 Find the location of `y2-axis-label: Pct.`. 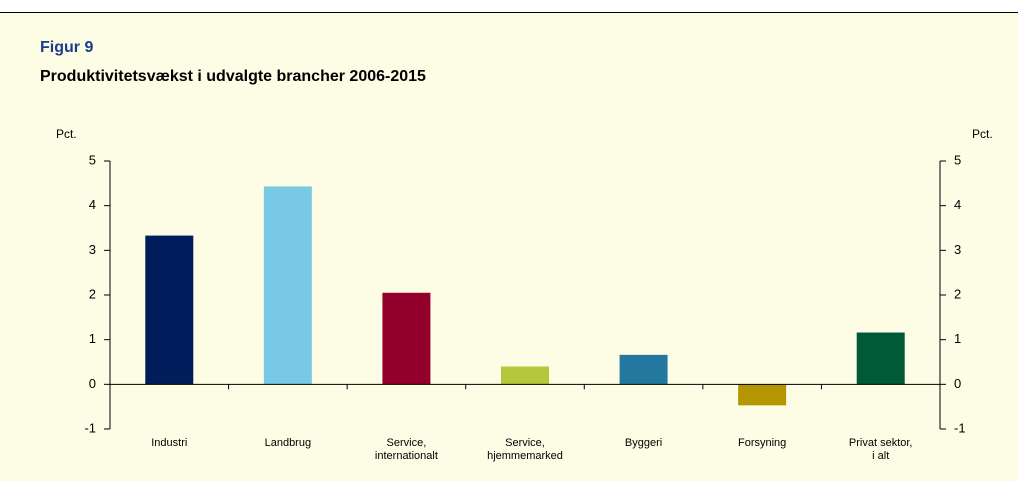

y2-axis-label: Pct. is located at coordinates (982, 134).